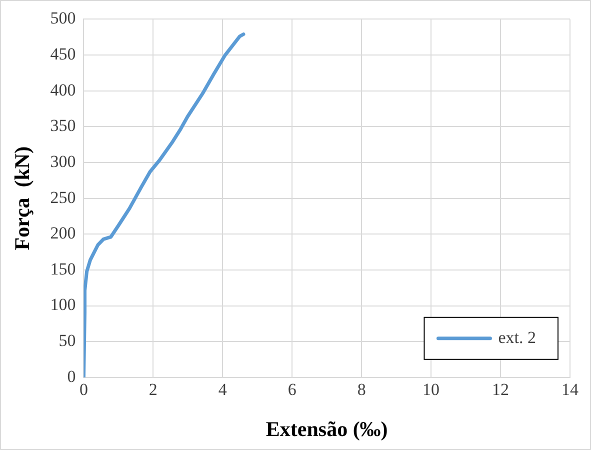 The image size is (591, 450). I want to click on y-tick-label: 150, so click(63, 268).